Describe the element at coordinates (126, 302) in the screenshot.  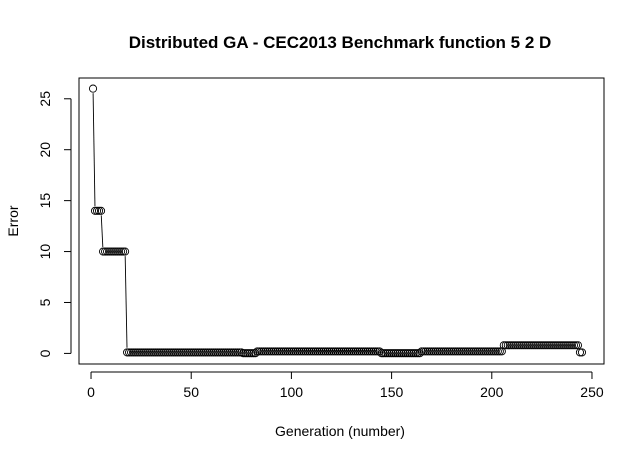
I see `connector-line` at that location.